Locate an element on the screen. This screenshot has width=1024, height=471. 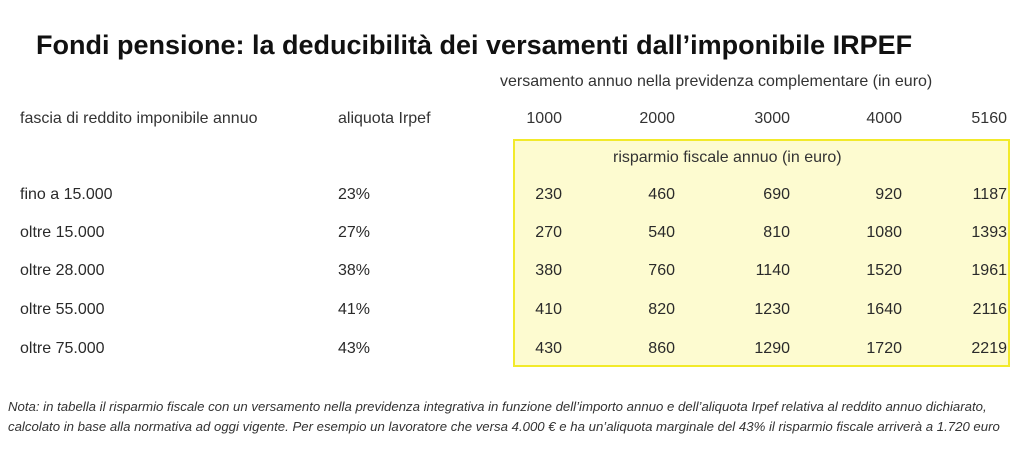
tax-rate: 43% is located at coordinates (354, 348).